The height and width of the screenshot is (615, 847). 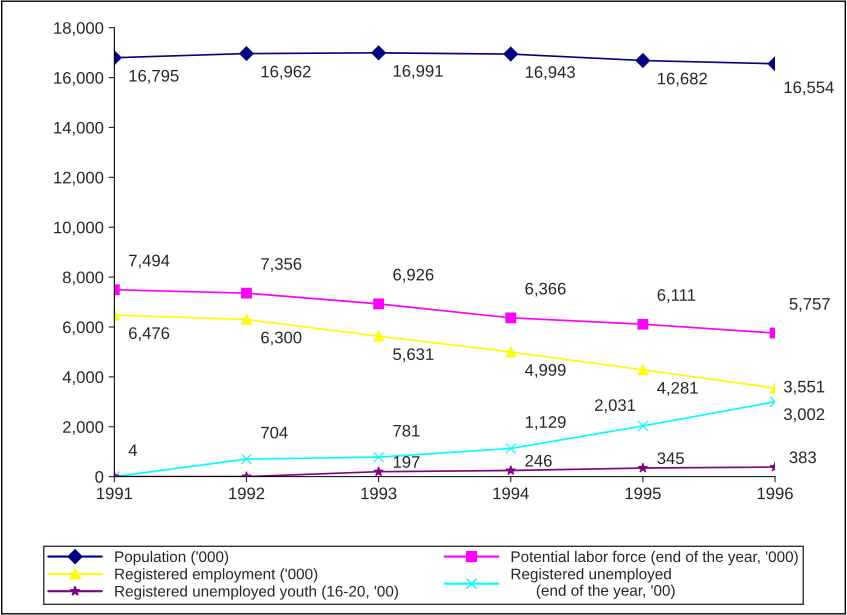 I want to click on data-label: 16,554, so click(x=809, y=88).